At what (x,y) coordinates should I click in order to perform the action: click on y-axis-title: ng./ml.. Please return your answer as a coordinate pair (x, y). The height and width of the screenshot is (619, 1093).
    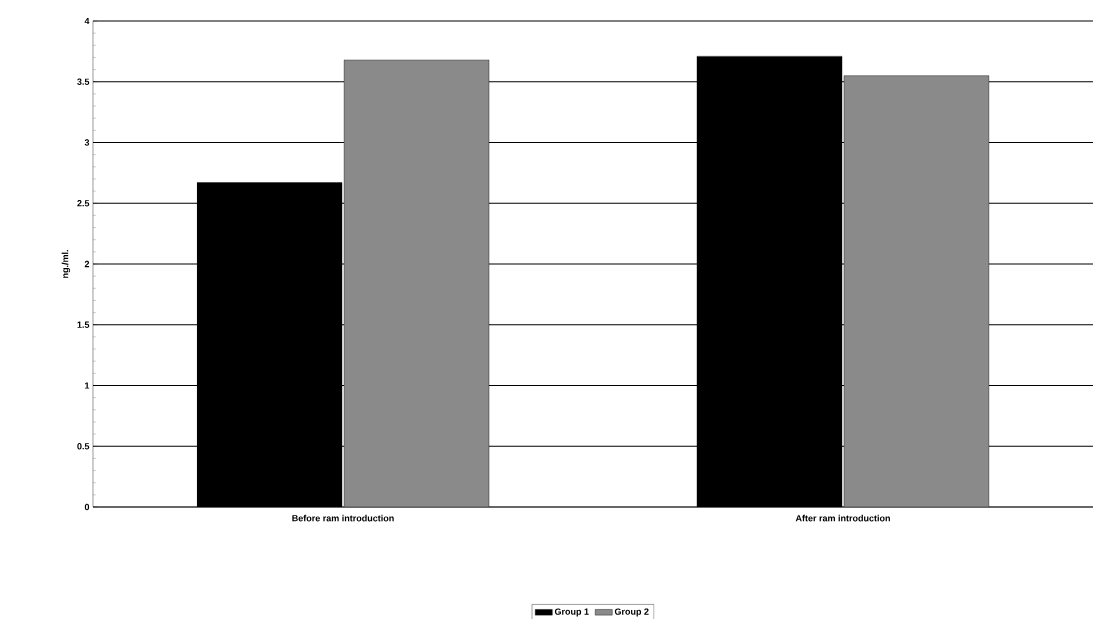
    Looking at the image, I should click on (66, 264).